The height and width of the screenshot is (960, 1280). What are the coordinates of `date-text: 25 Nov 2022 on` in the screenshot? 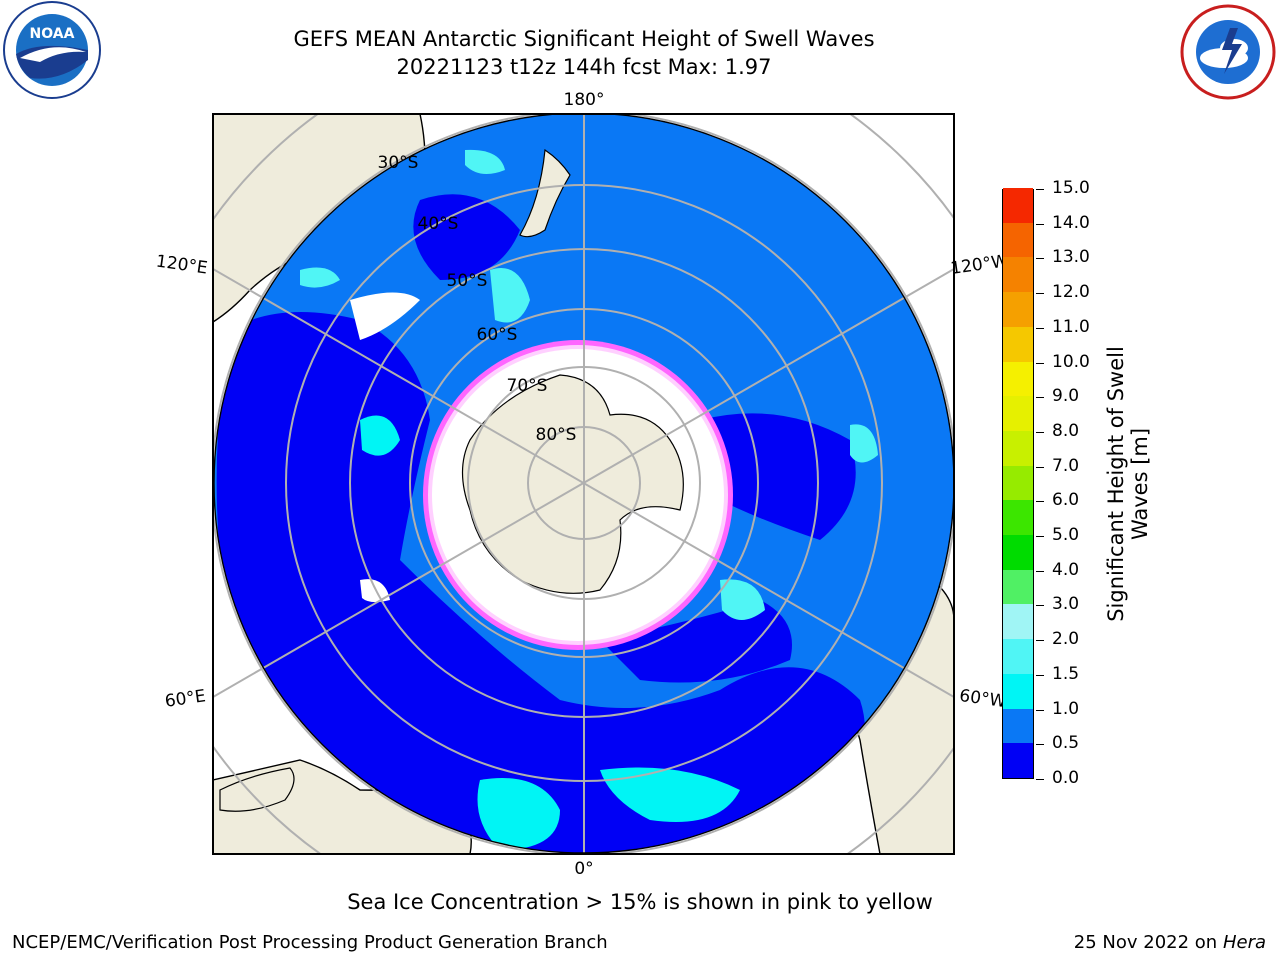 It's located at (1145, 942).